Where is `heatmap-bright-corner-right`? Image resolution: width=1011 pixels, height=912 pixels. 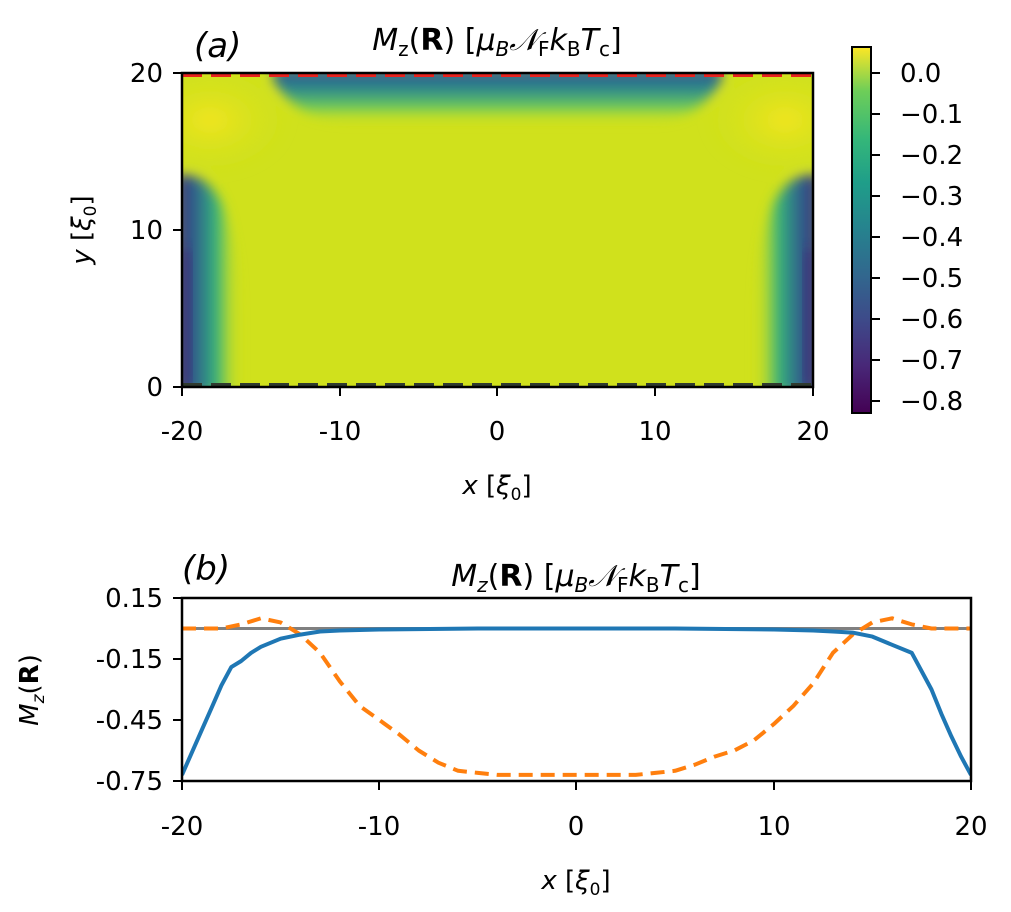 heatmap-bright-corner-right is located at coordinates (759, 124).